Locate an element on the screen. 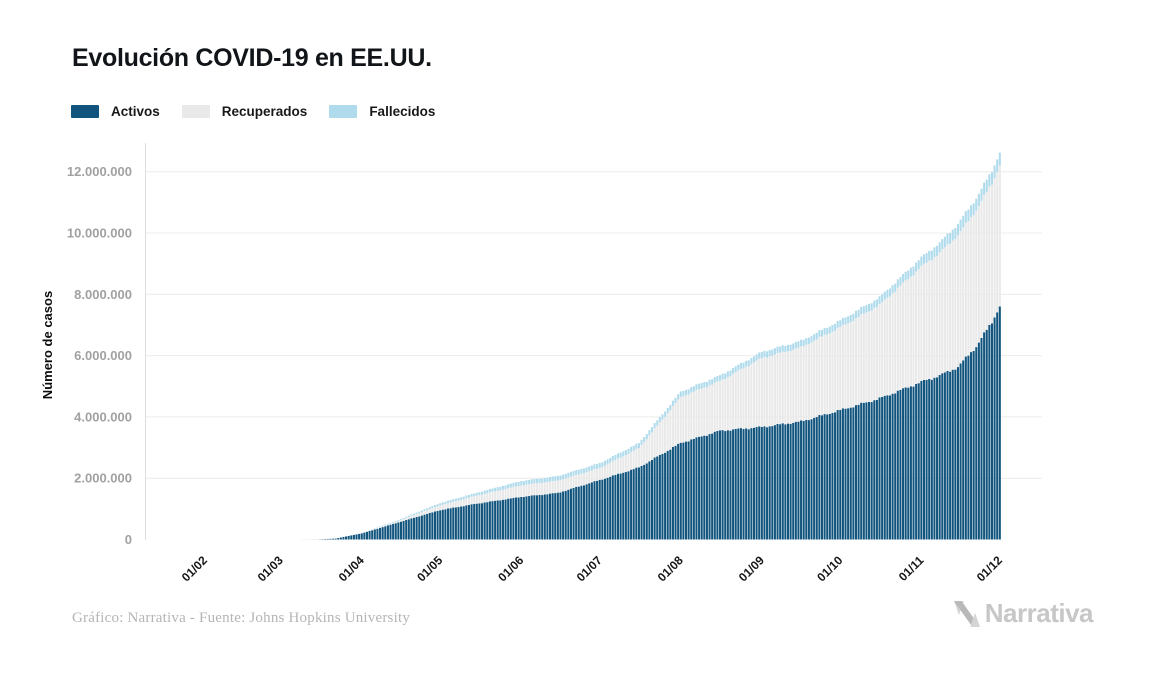  y-tick-label: 6.000.000 is located at coordinates (103, 355).